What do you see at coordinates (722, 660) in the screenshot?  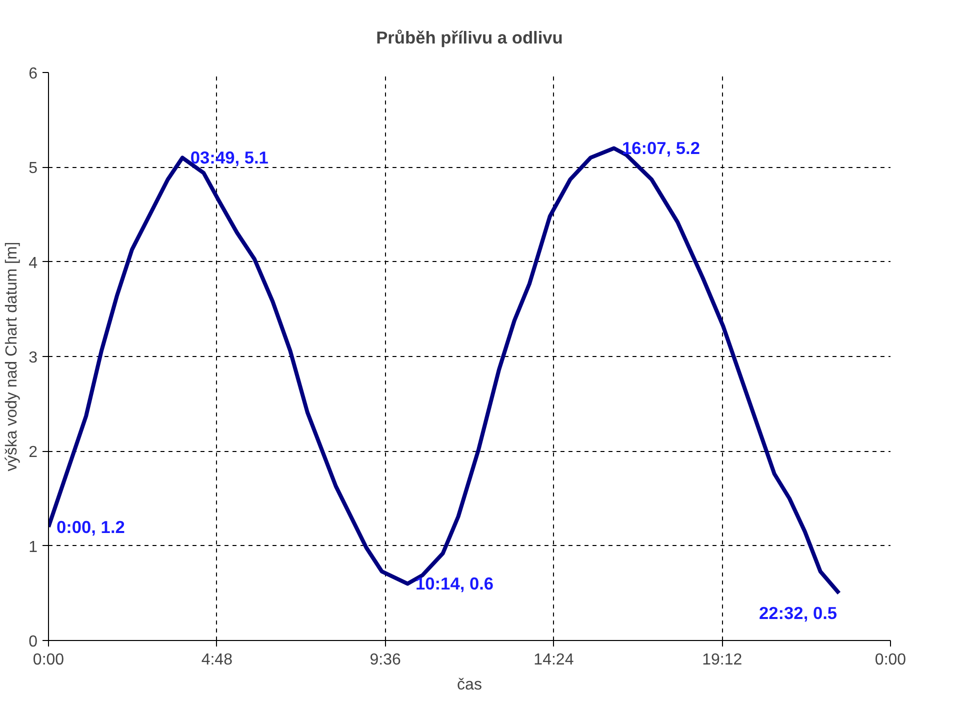 I see `x-tick-label: 19:12` at bounding box center [722, 660].